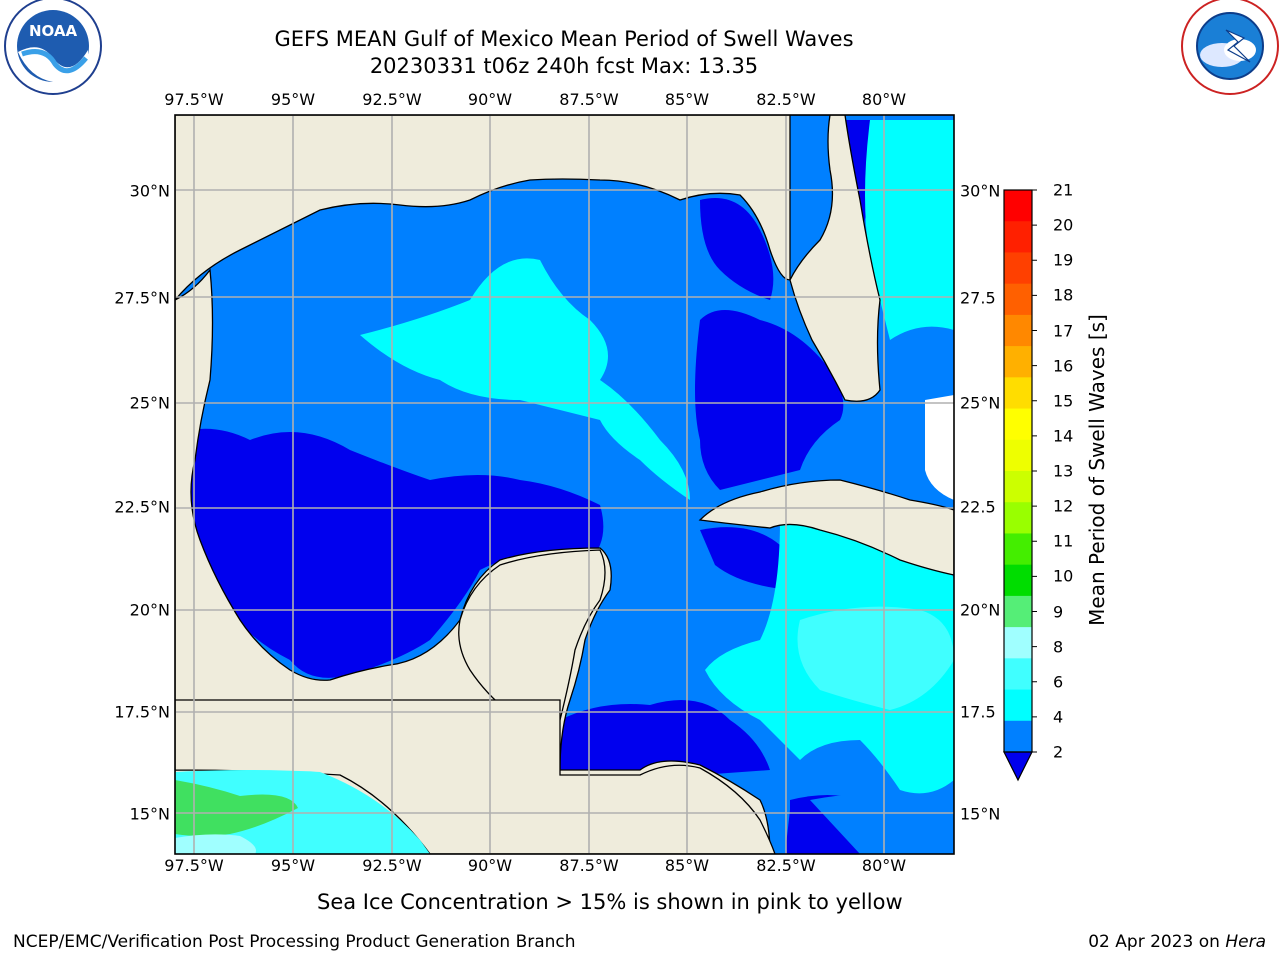  What do you see at coordinates (1157, 942) in the screenshot?
I see `footer-date-text: 02 Apr 2023 on` at bounding box center [1157, 942].